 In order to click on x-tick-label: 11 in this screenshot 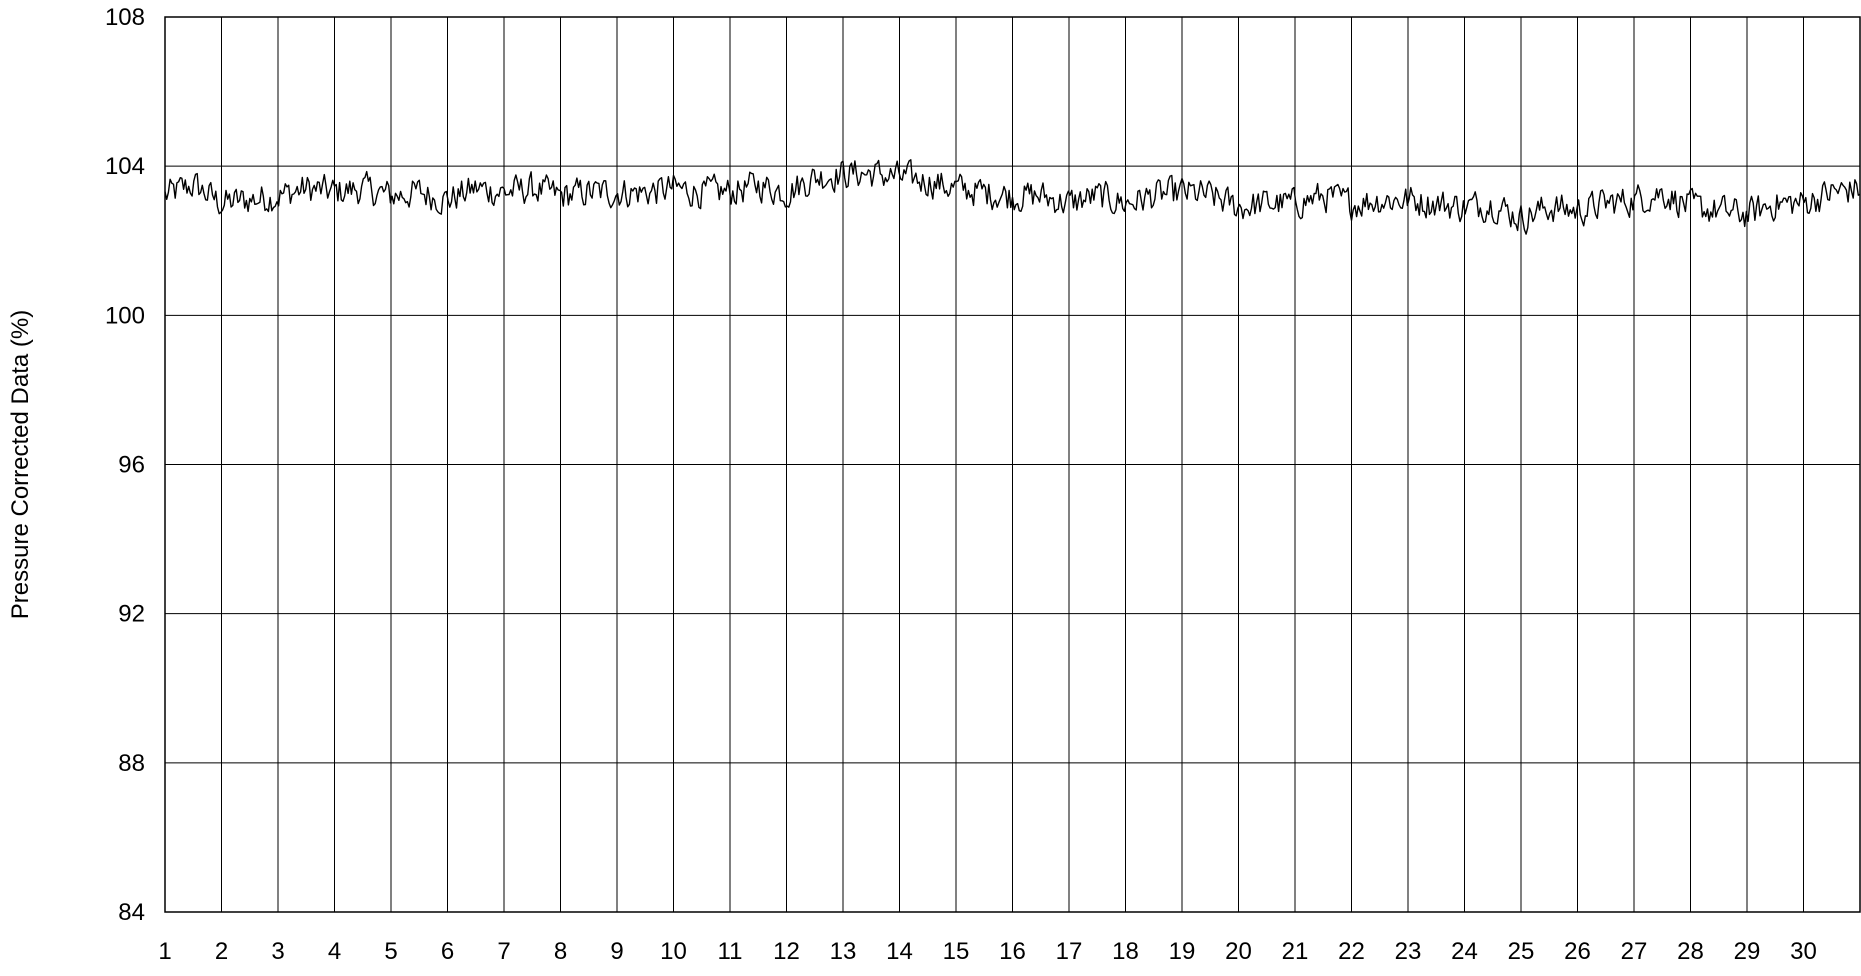, I will do `click(730, 951)`.